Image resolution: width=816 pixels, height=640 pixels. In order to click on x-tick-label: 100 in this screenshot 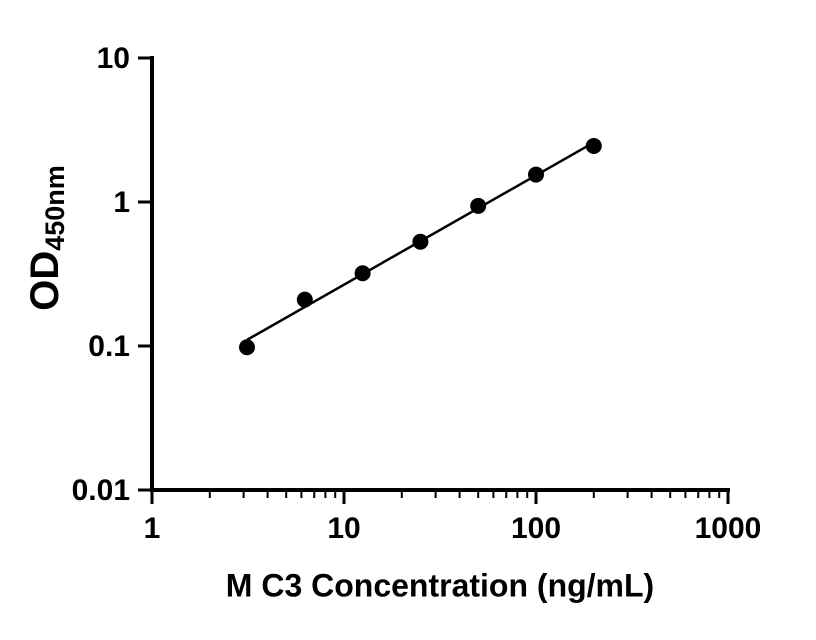, I will do `click(536, 528)`.